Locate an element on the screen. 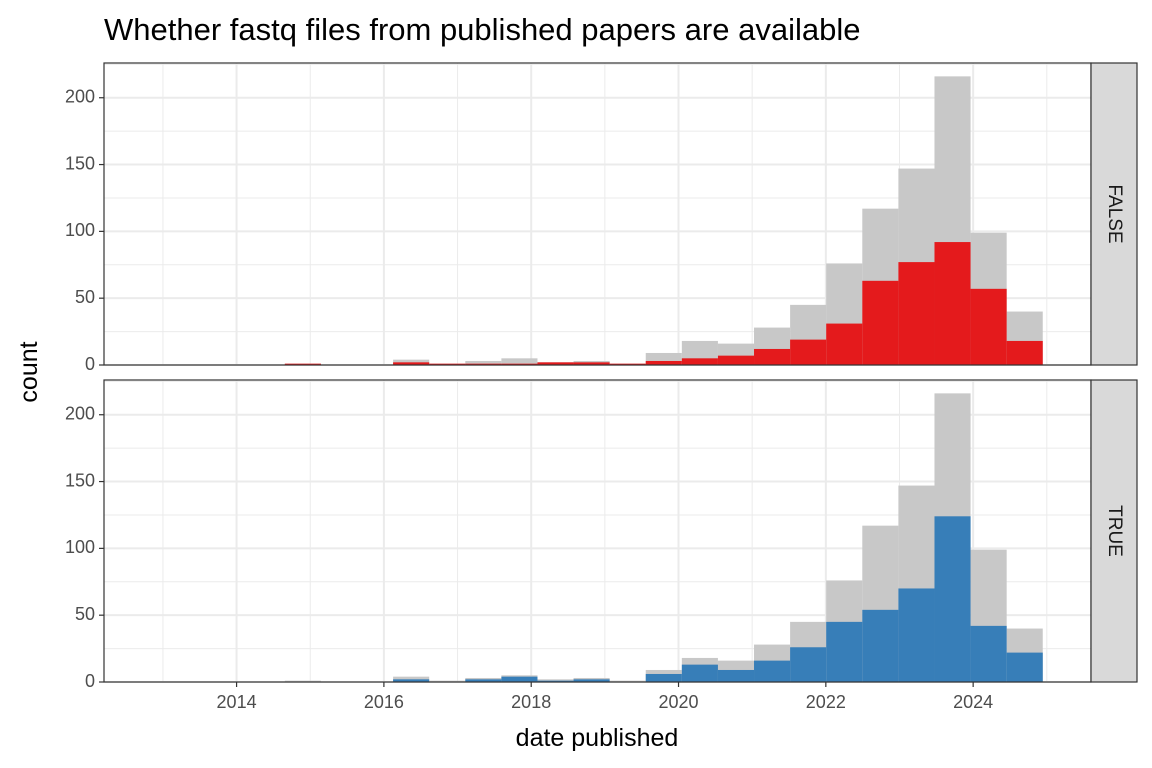  x-tick-label: 2016 is located at coordinates (384, 702).